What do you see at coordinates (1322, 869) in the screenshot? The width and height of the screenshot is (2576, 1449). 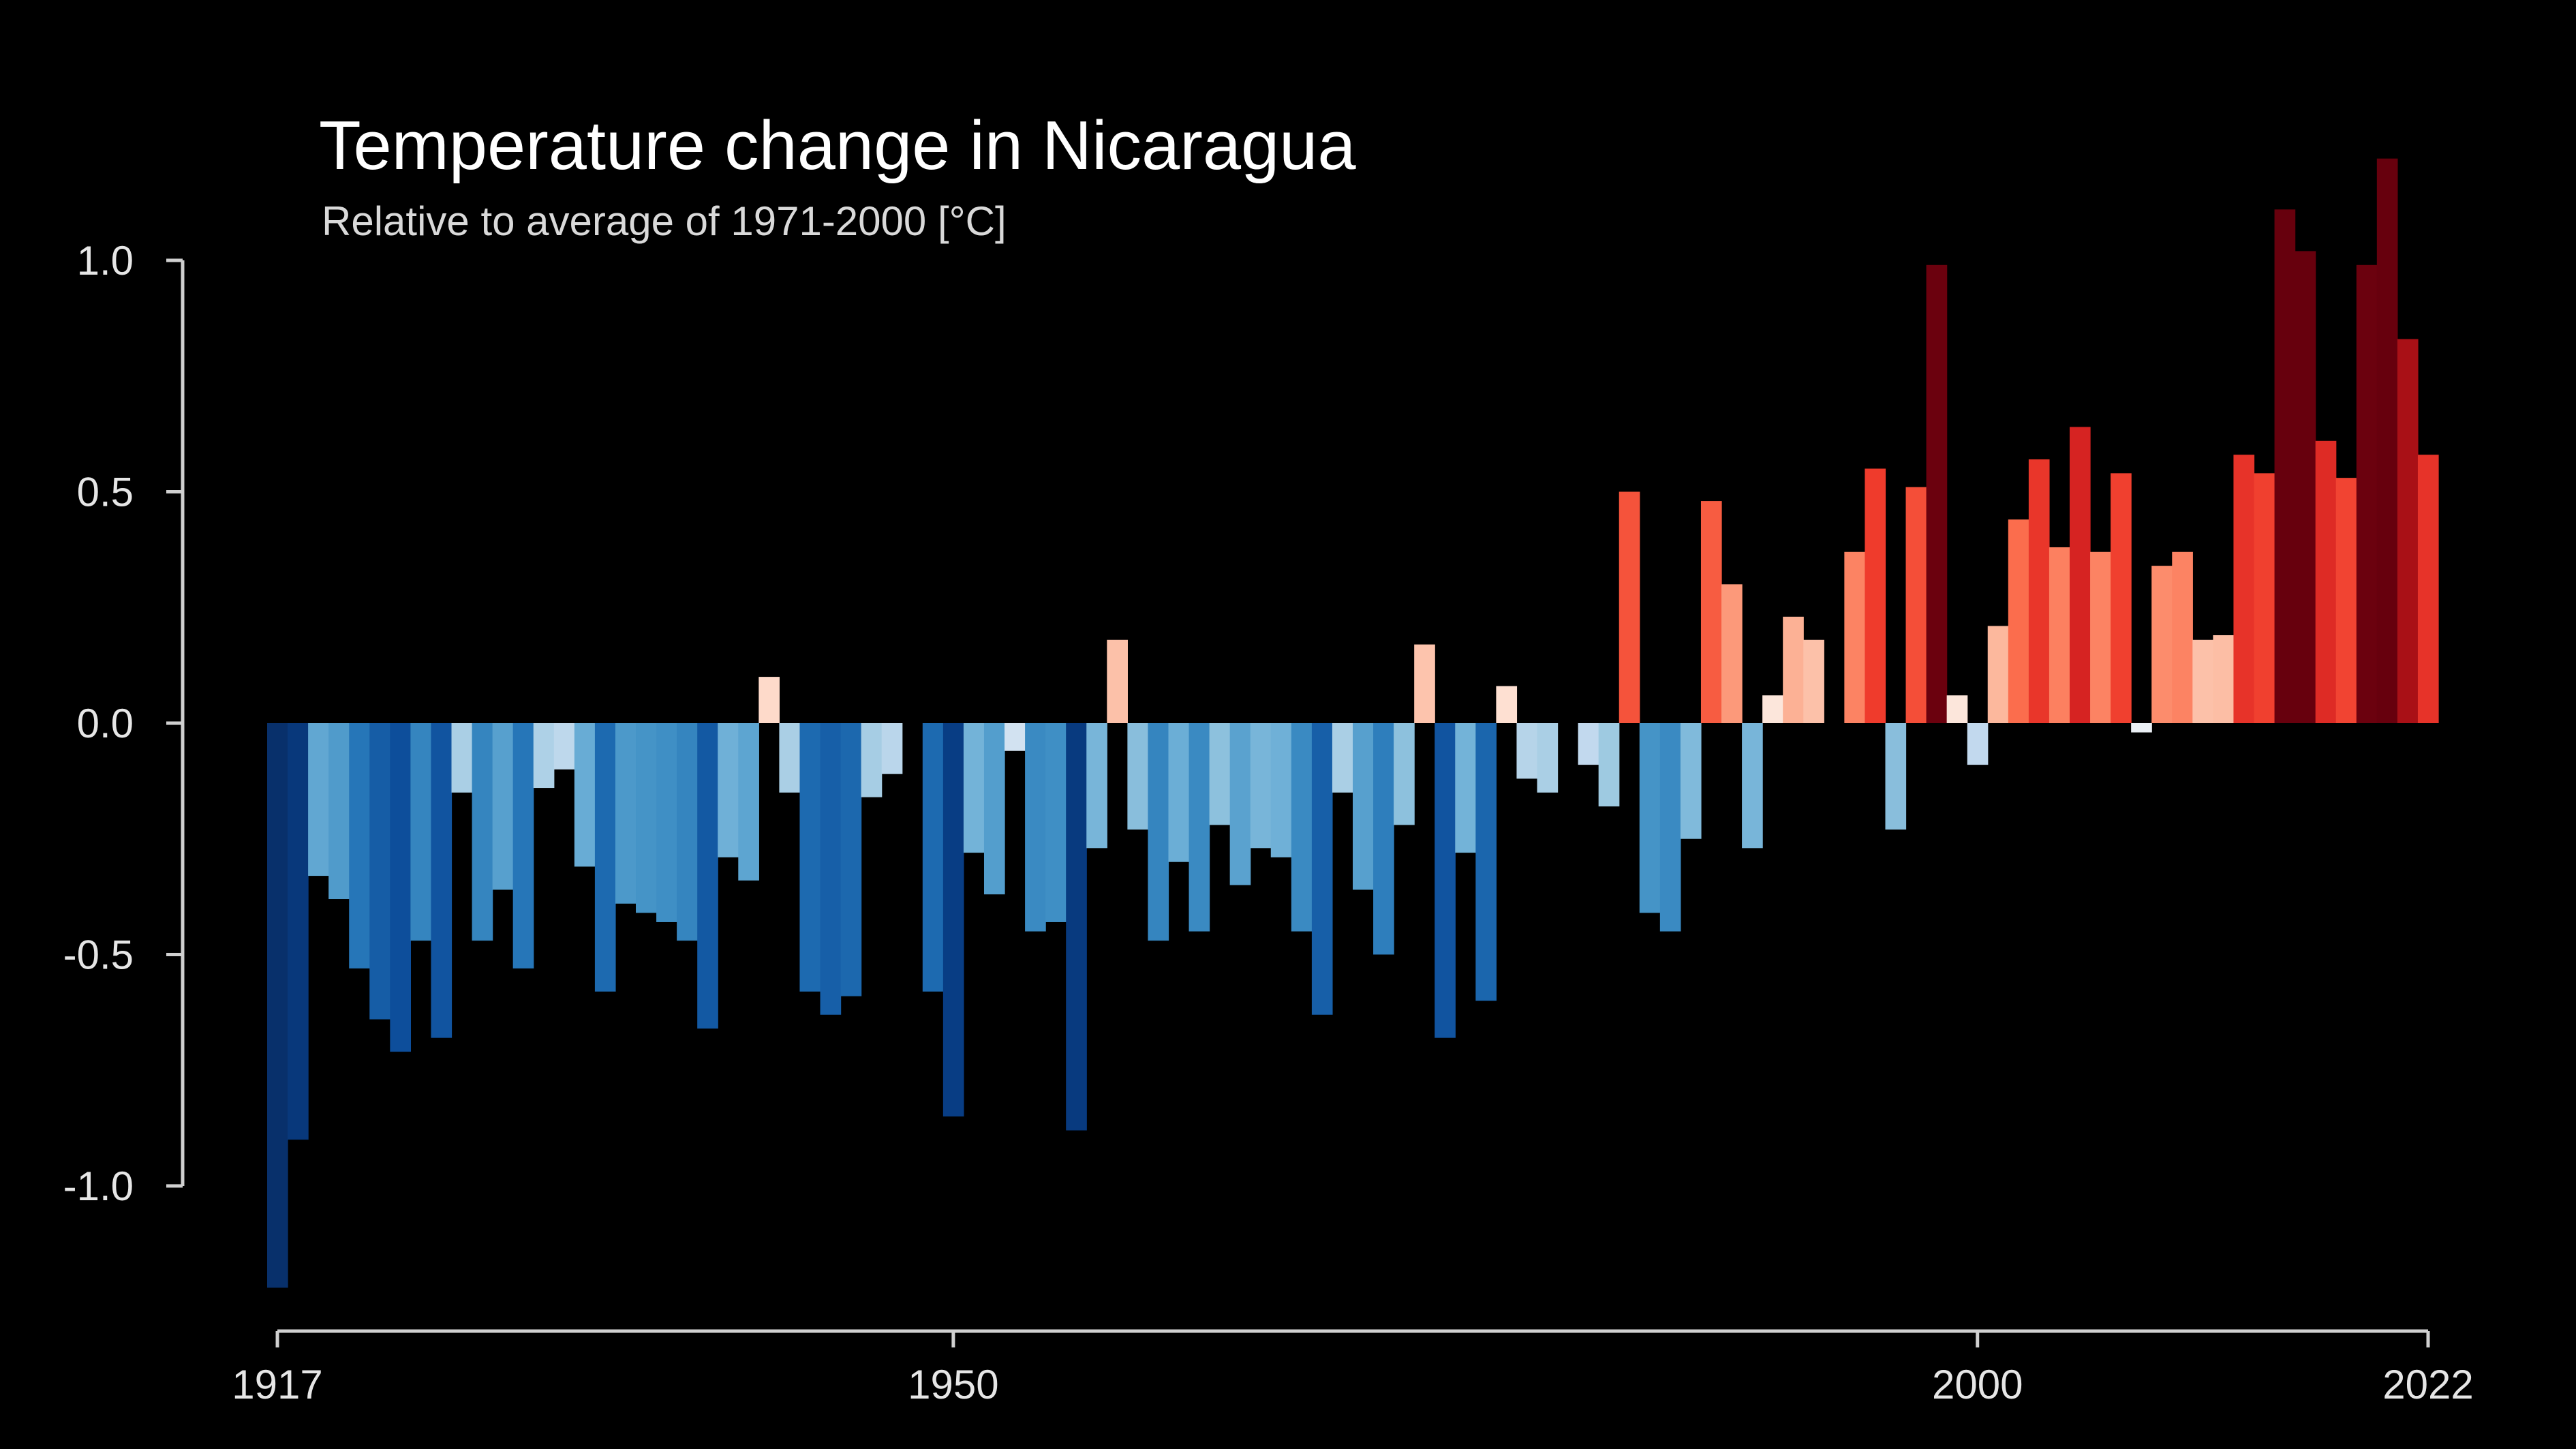 I see `bar-1968` at bounding box center [1322, 869].